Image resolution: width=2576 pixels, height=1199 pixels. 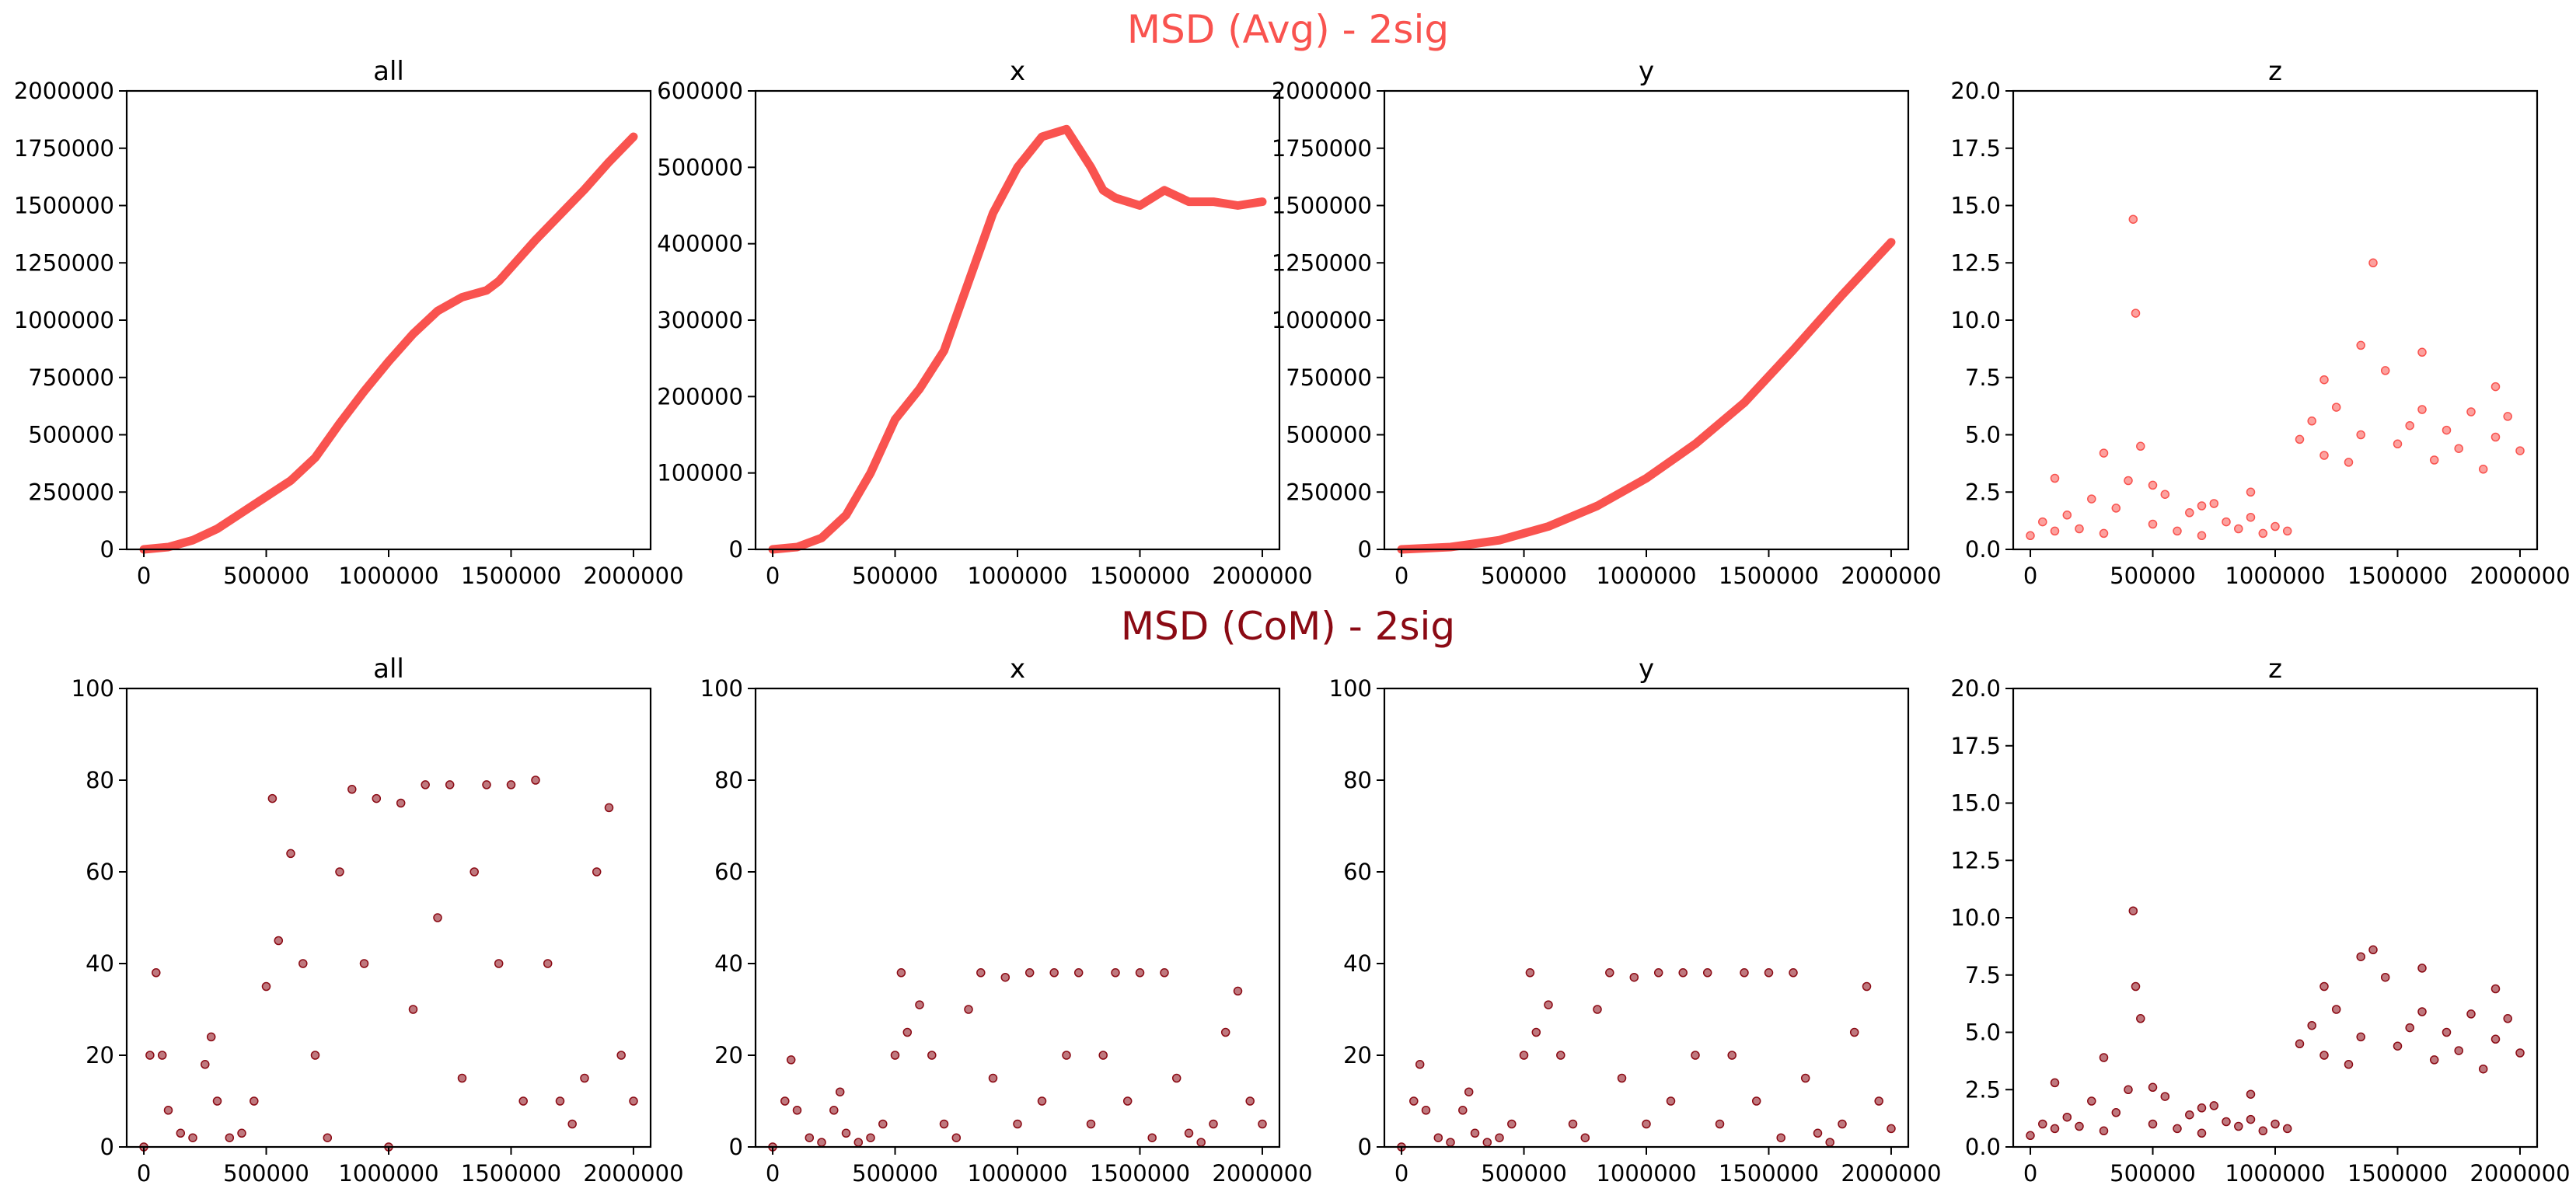 I want to click on subplot-r1c1-xtick-label: 2000000, so click(x=1262, y=1173).